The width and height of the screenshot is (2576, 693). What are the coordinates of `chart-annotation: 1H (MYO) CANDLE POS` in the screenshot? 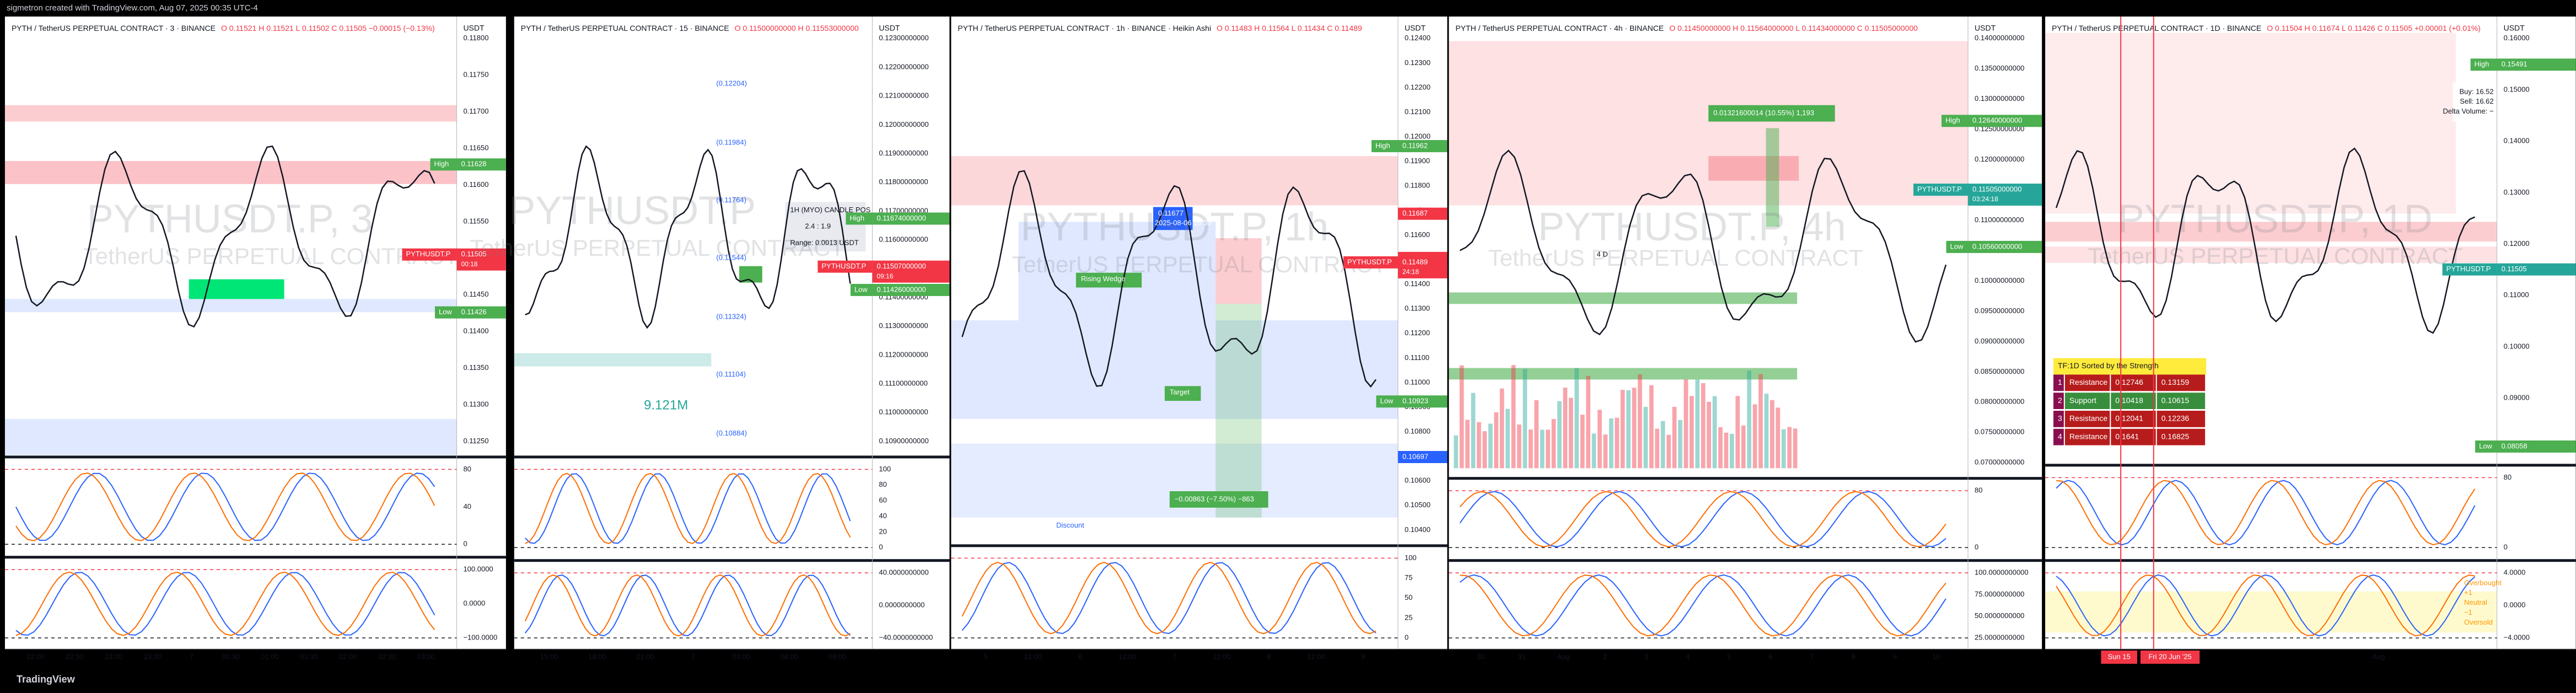 It's located at (830, 210).